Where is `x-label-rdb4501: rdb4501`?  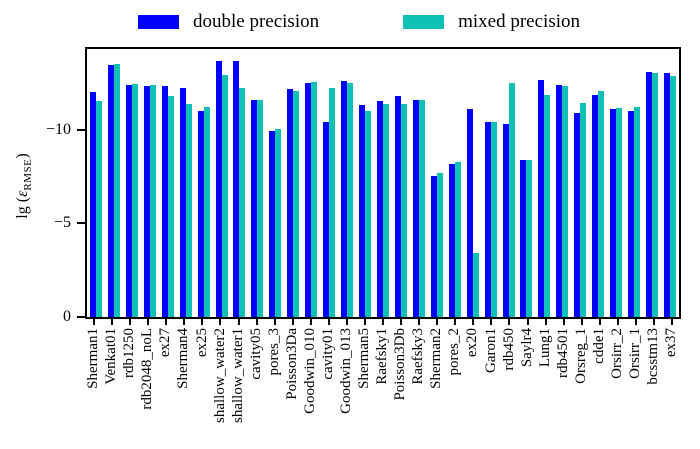
x-label-rdb4501: rdb4501 is located at coordinates (562, 353).